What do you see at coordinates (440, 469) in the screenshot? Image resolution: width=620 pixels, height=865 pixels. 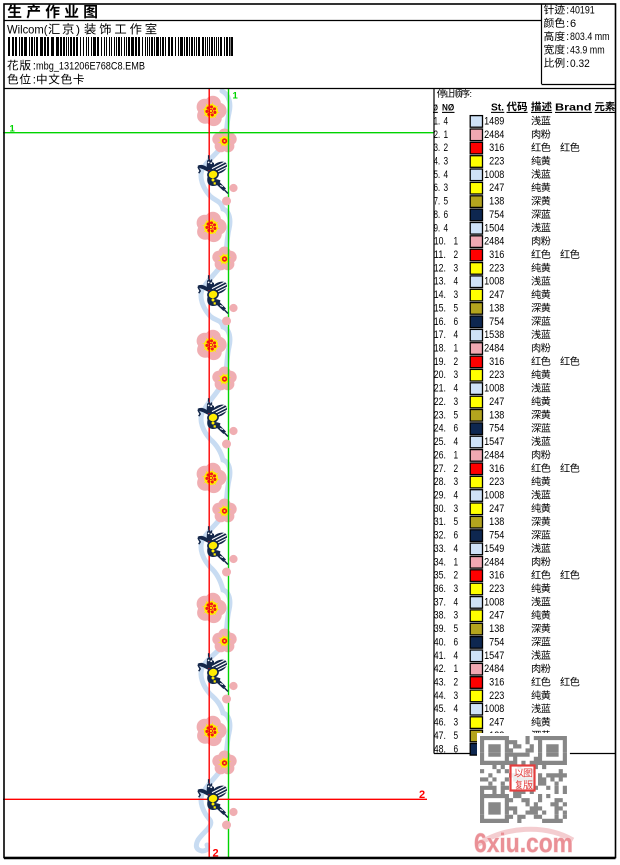 I see `svg-text: 27.` at bounding box center [440, 469].